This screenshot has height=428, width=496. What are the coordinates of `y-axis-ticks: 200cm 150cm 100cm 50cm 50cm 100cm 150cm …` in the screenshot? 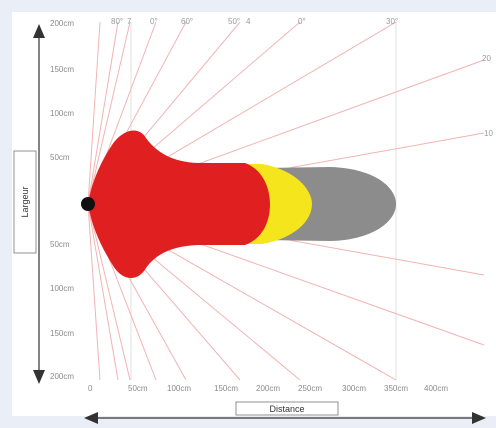 It's located at (62, 200).